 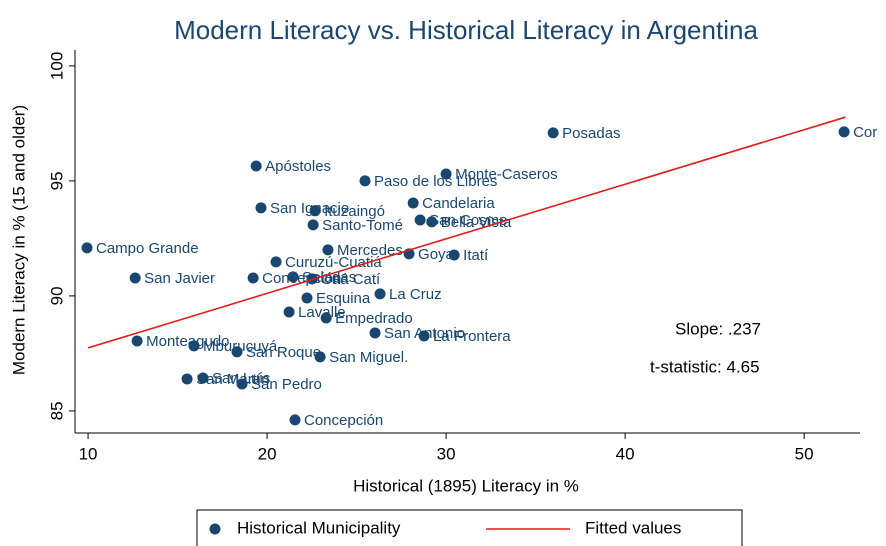 I want to click on point-label: Curuzú-Cuatiá, so click(x=333, y=262).